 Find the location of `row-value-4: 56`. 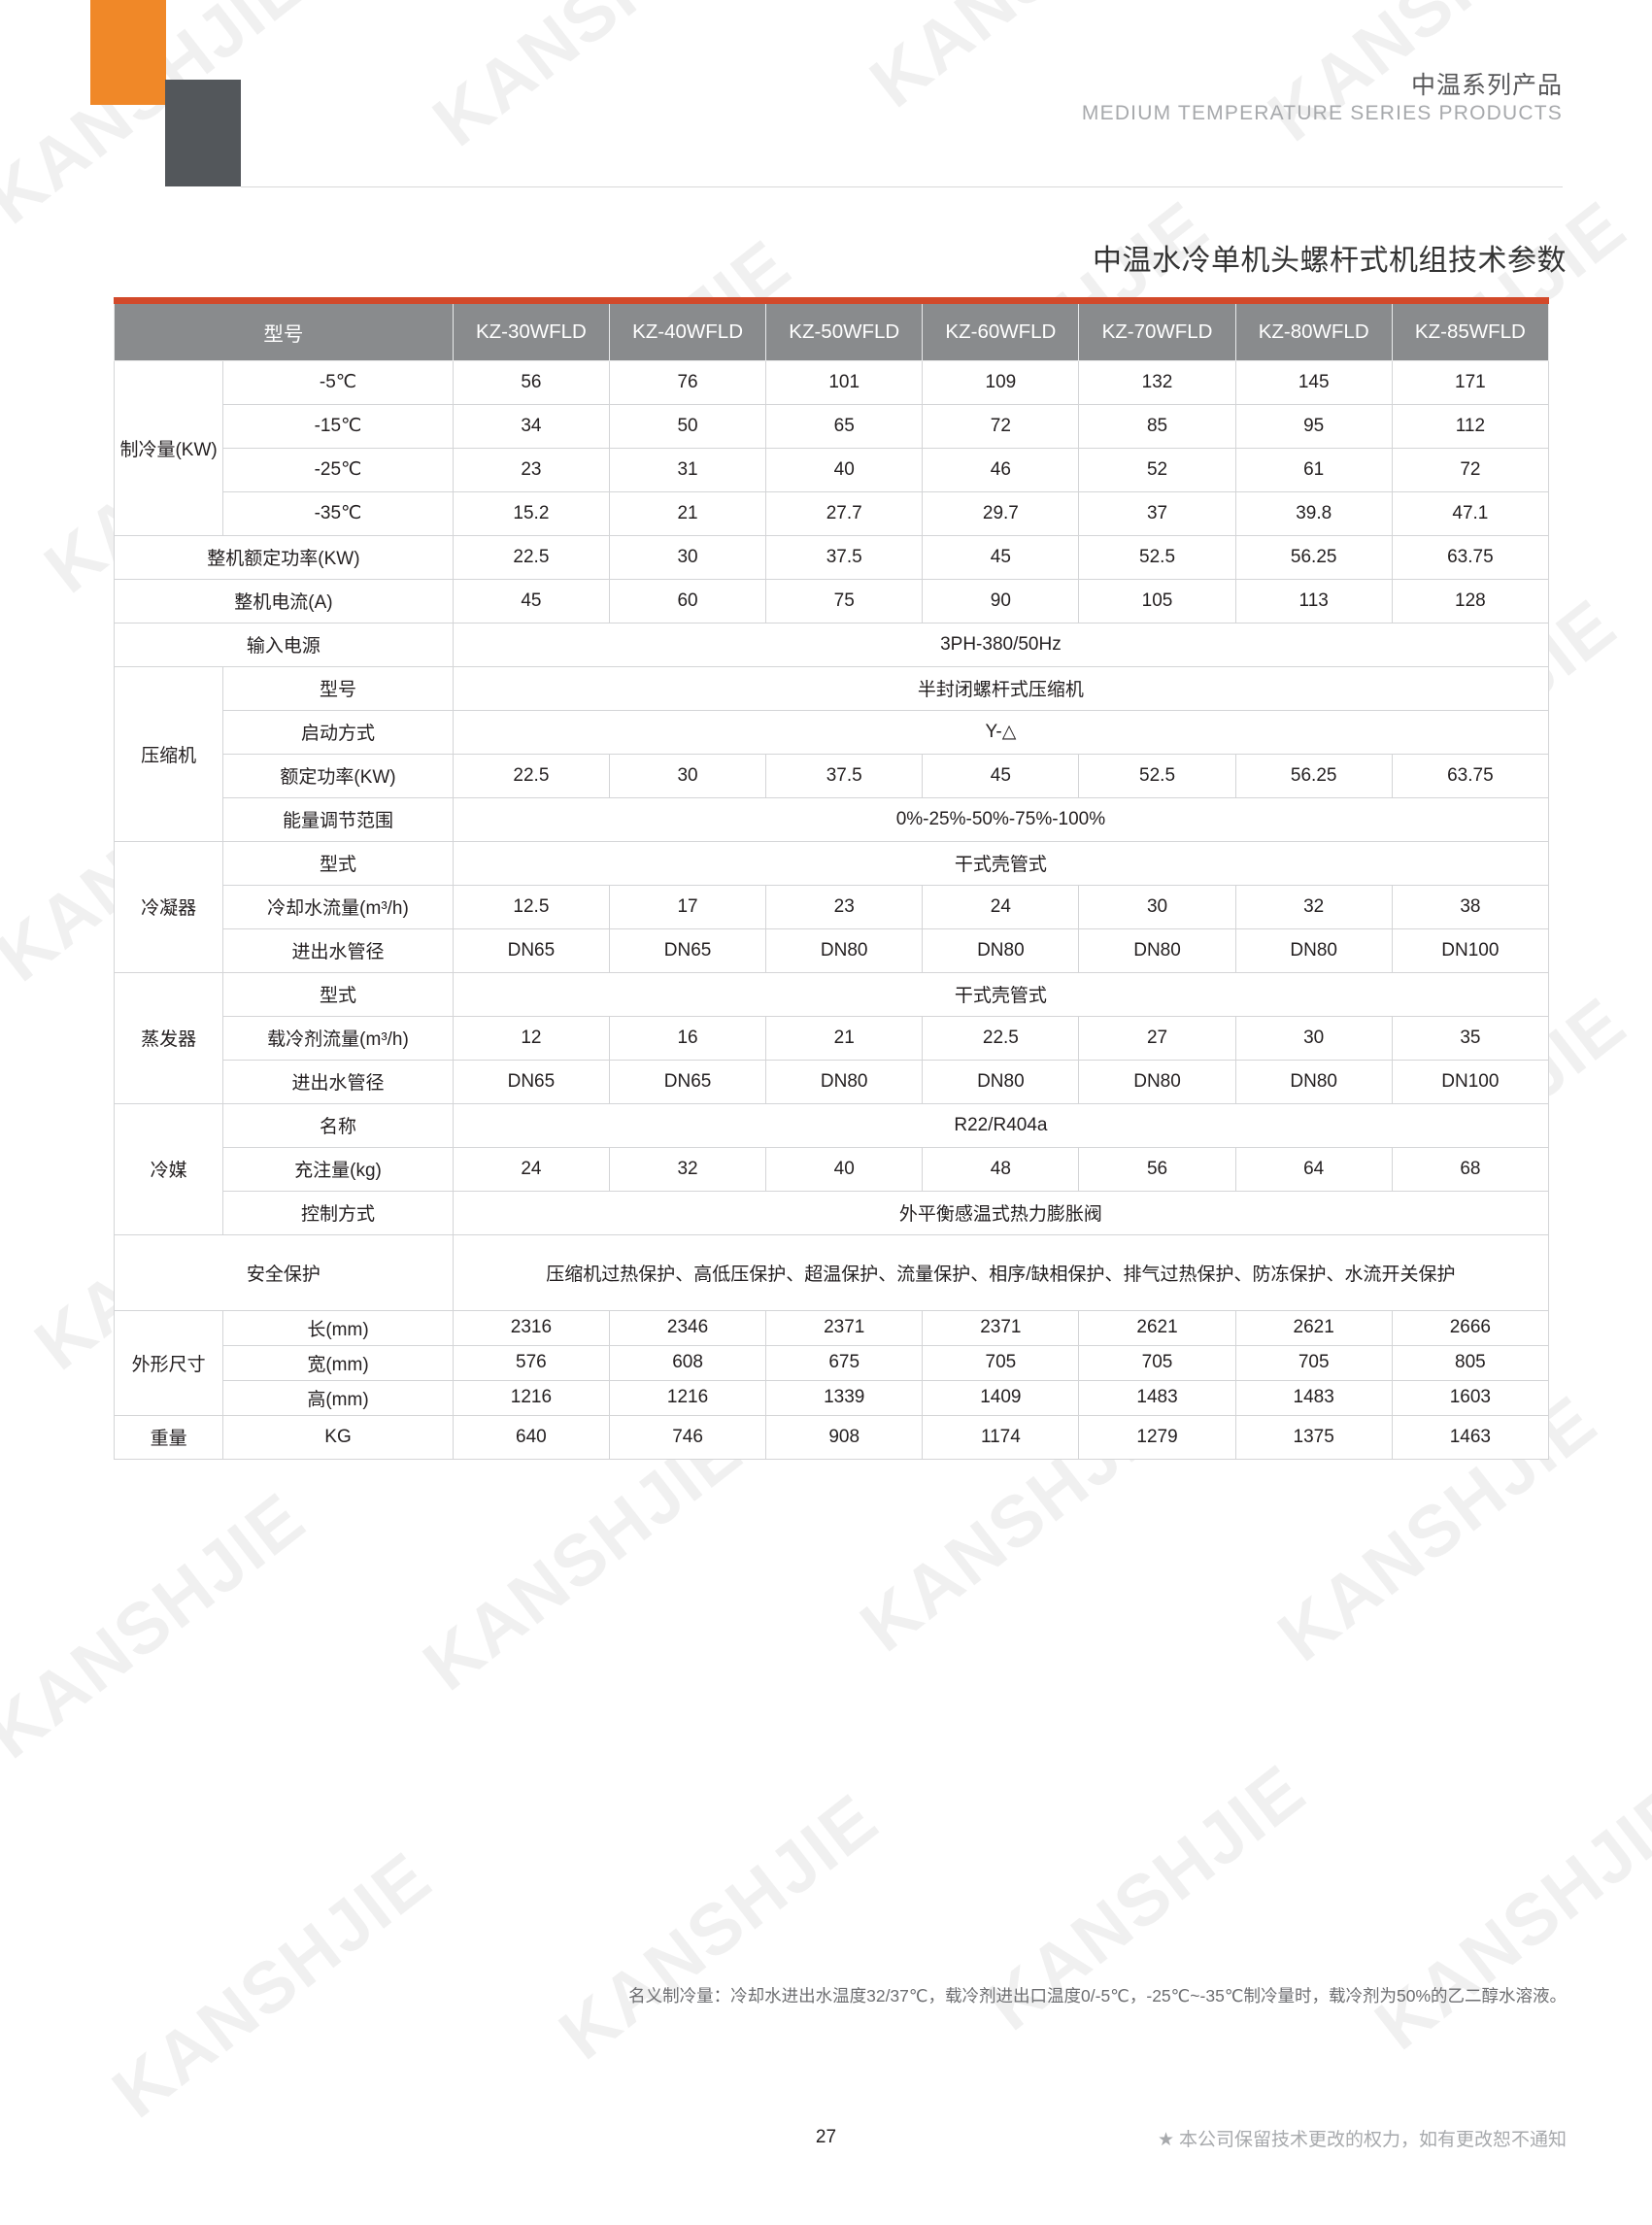

row-value-4: 56 is located at coordinates (1157, 1169).